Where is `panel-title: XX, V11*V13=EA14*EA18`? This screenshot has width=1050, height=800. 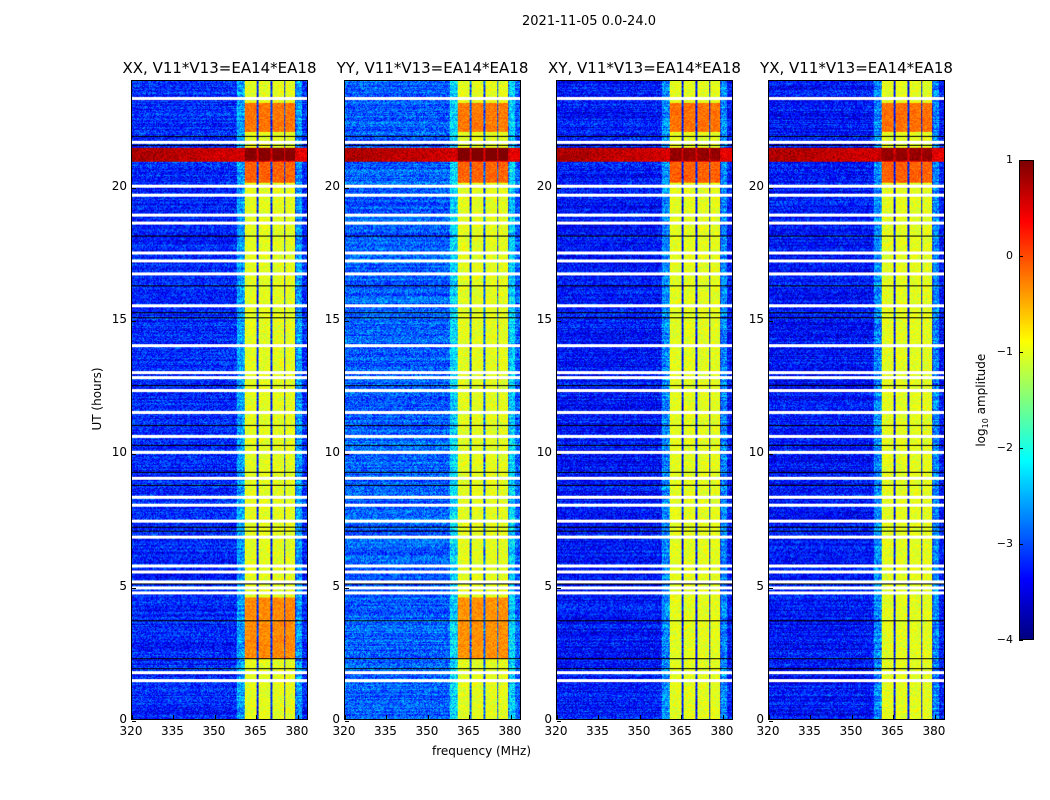 panel-title: XX, V11*V13=EA14*EA18 is located at coordinates (219, 68).